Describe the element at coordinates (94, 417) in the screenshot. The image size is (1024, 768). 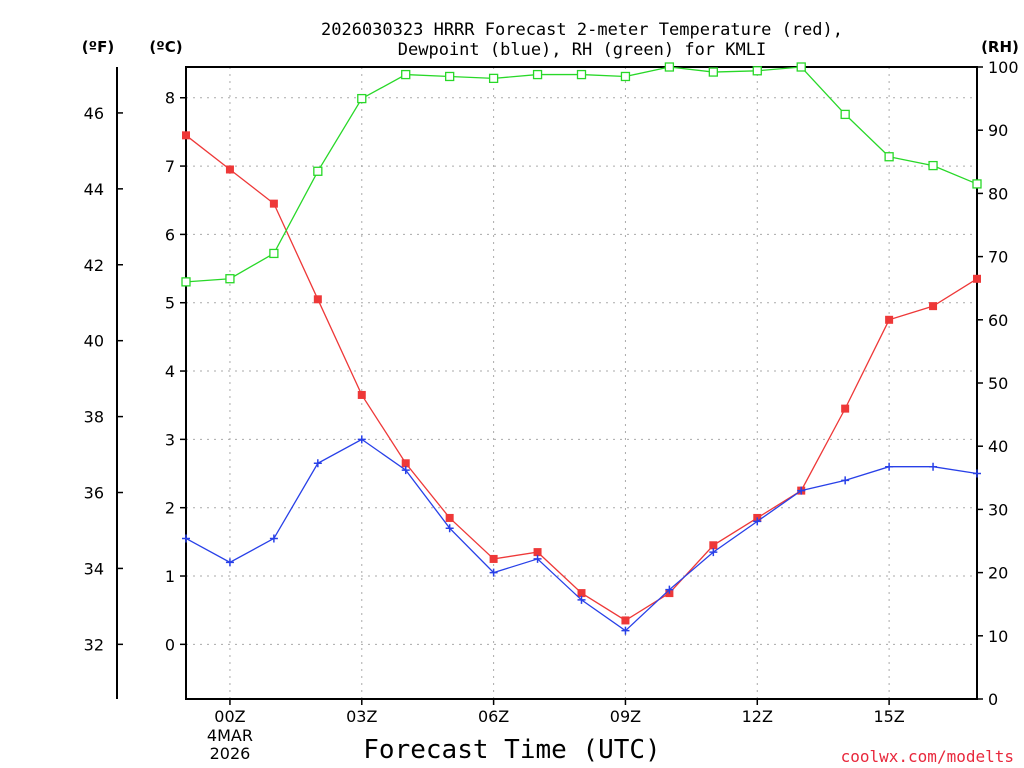
I see `fahrenheit-tick-label: 38` at that location.